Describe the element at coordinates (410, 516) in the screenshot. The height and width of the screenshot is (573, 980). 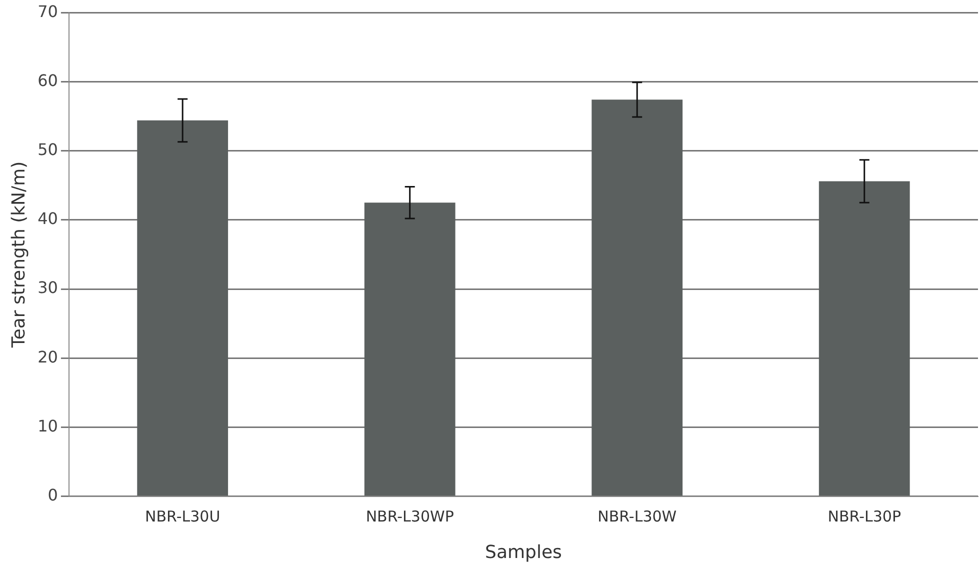
I see `x-tick-label: NBR-L30WP` at that location.